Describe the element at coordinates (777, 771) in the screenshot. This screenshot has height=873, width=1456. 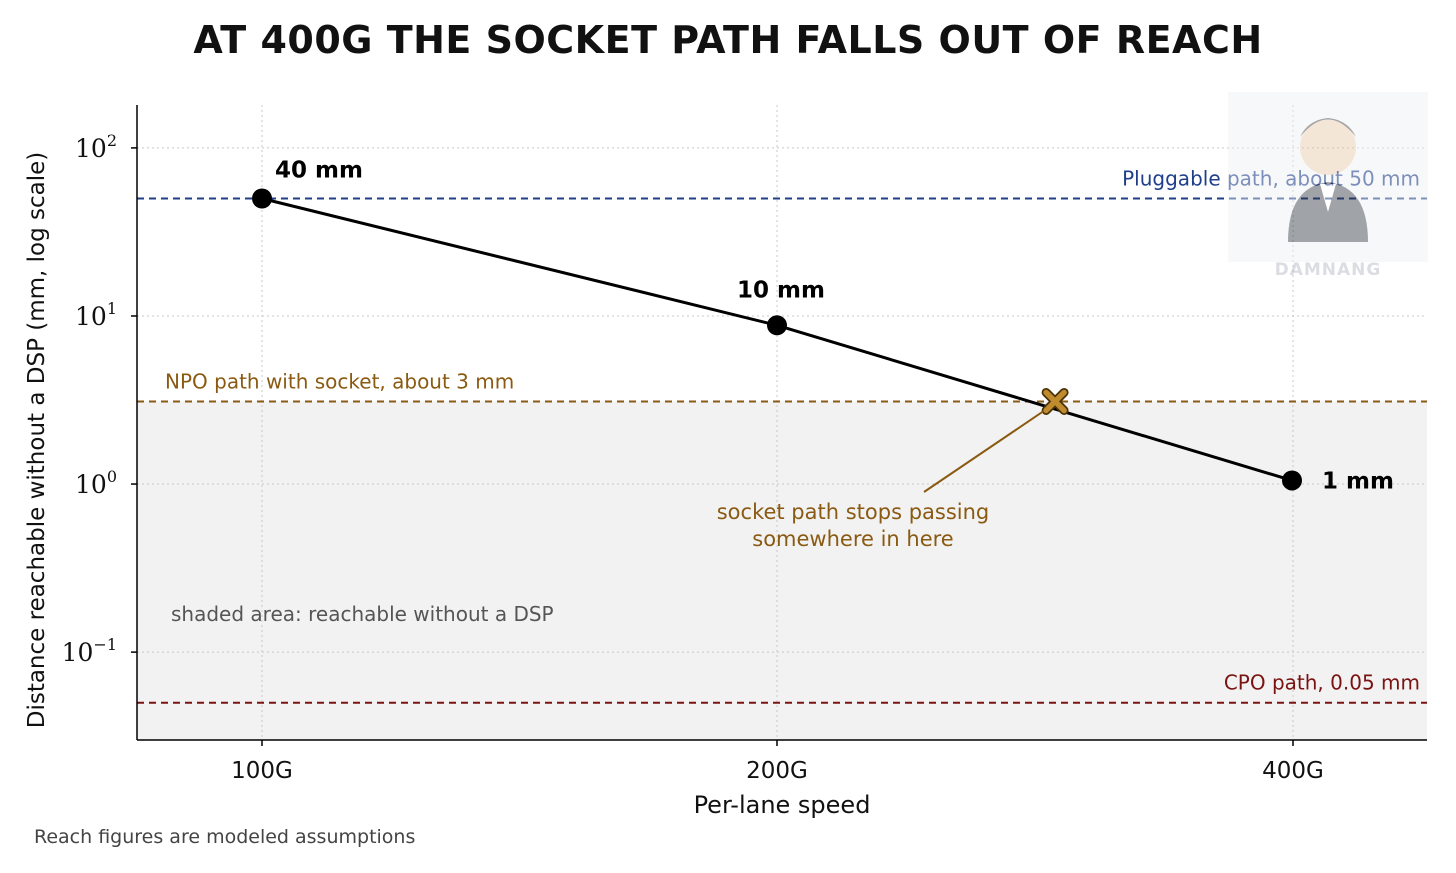
I see `x-tick-label: 200G` at that location.